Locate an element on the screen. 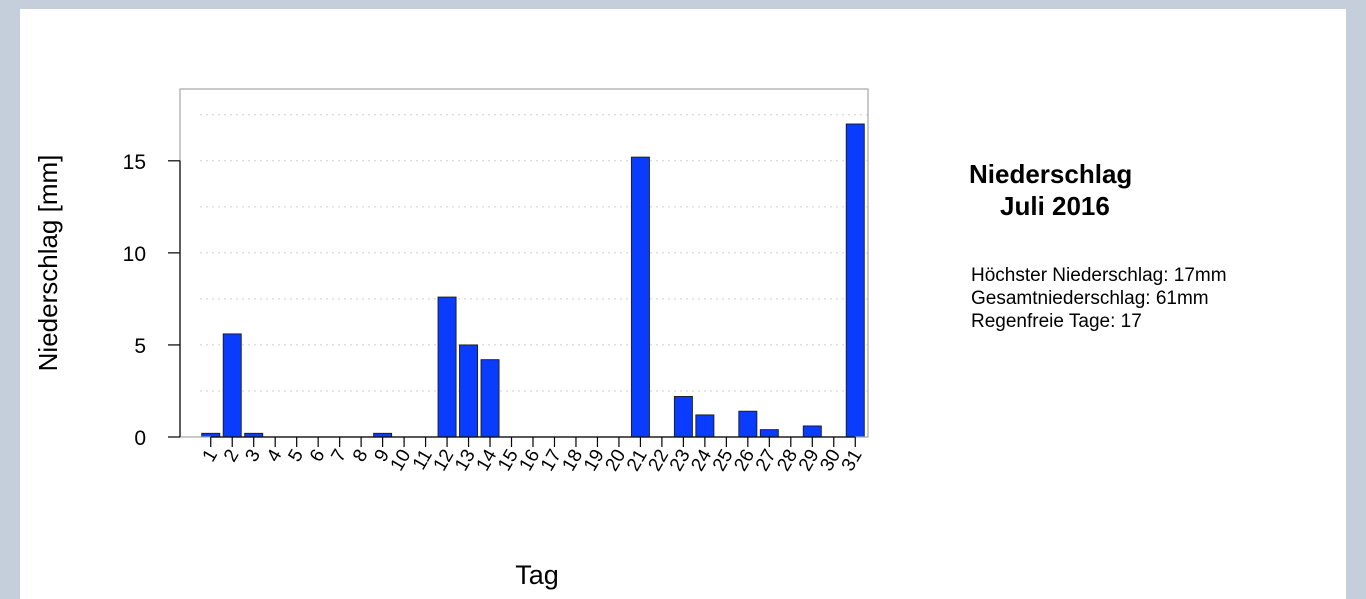 The height and width of the screenshot is (599, 1366). x-tick-label: 7 is located at coordinates (338, 456).